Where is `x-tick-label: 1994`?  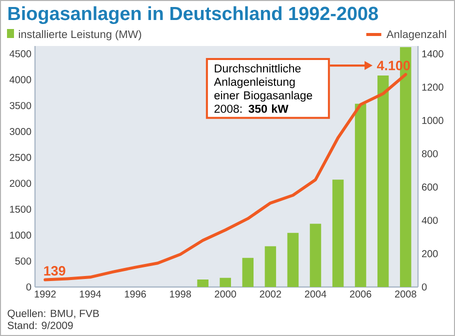 x-tick-label: 1994 is located at coordinates (90, 294).